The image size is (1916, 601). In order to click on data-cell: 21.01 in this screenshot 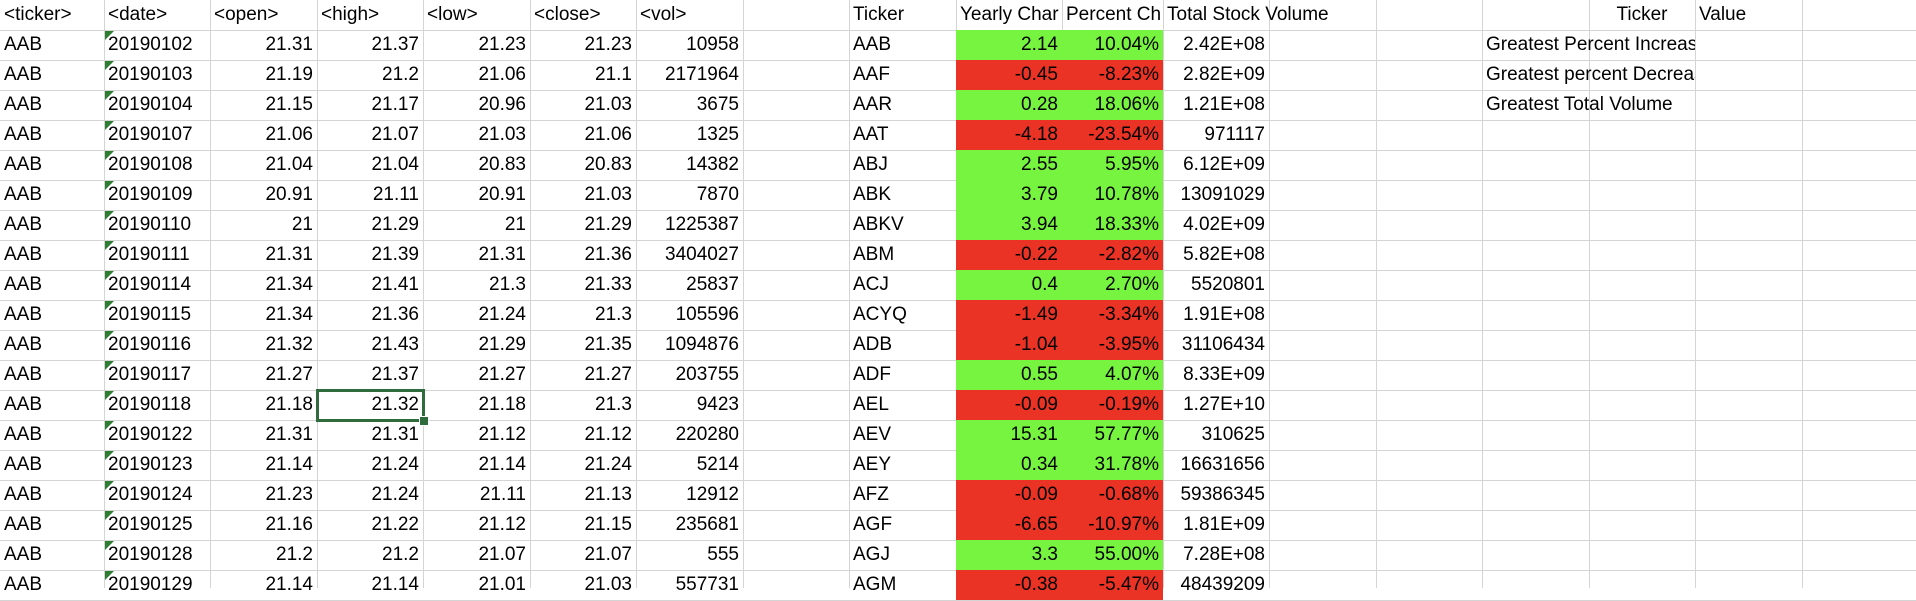, I will do `click(502, 584)`.